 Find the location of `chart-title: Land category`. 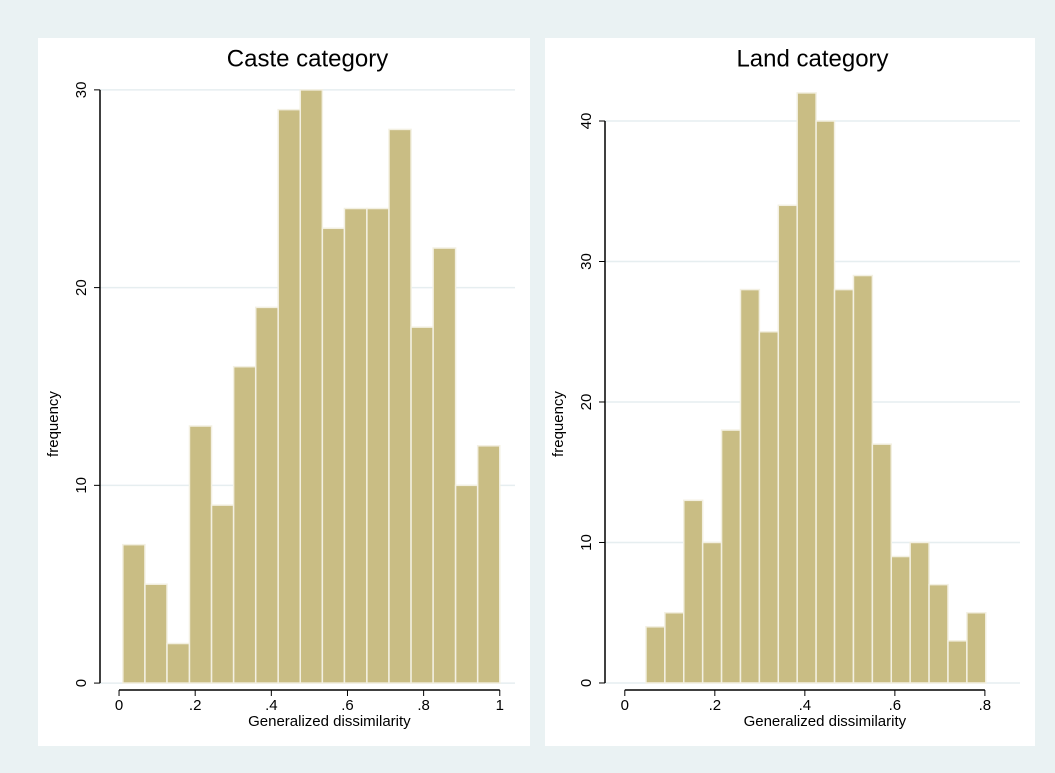

chart-title: Land category is located at coordinates (812, 58).